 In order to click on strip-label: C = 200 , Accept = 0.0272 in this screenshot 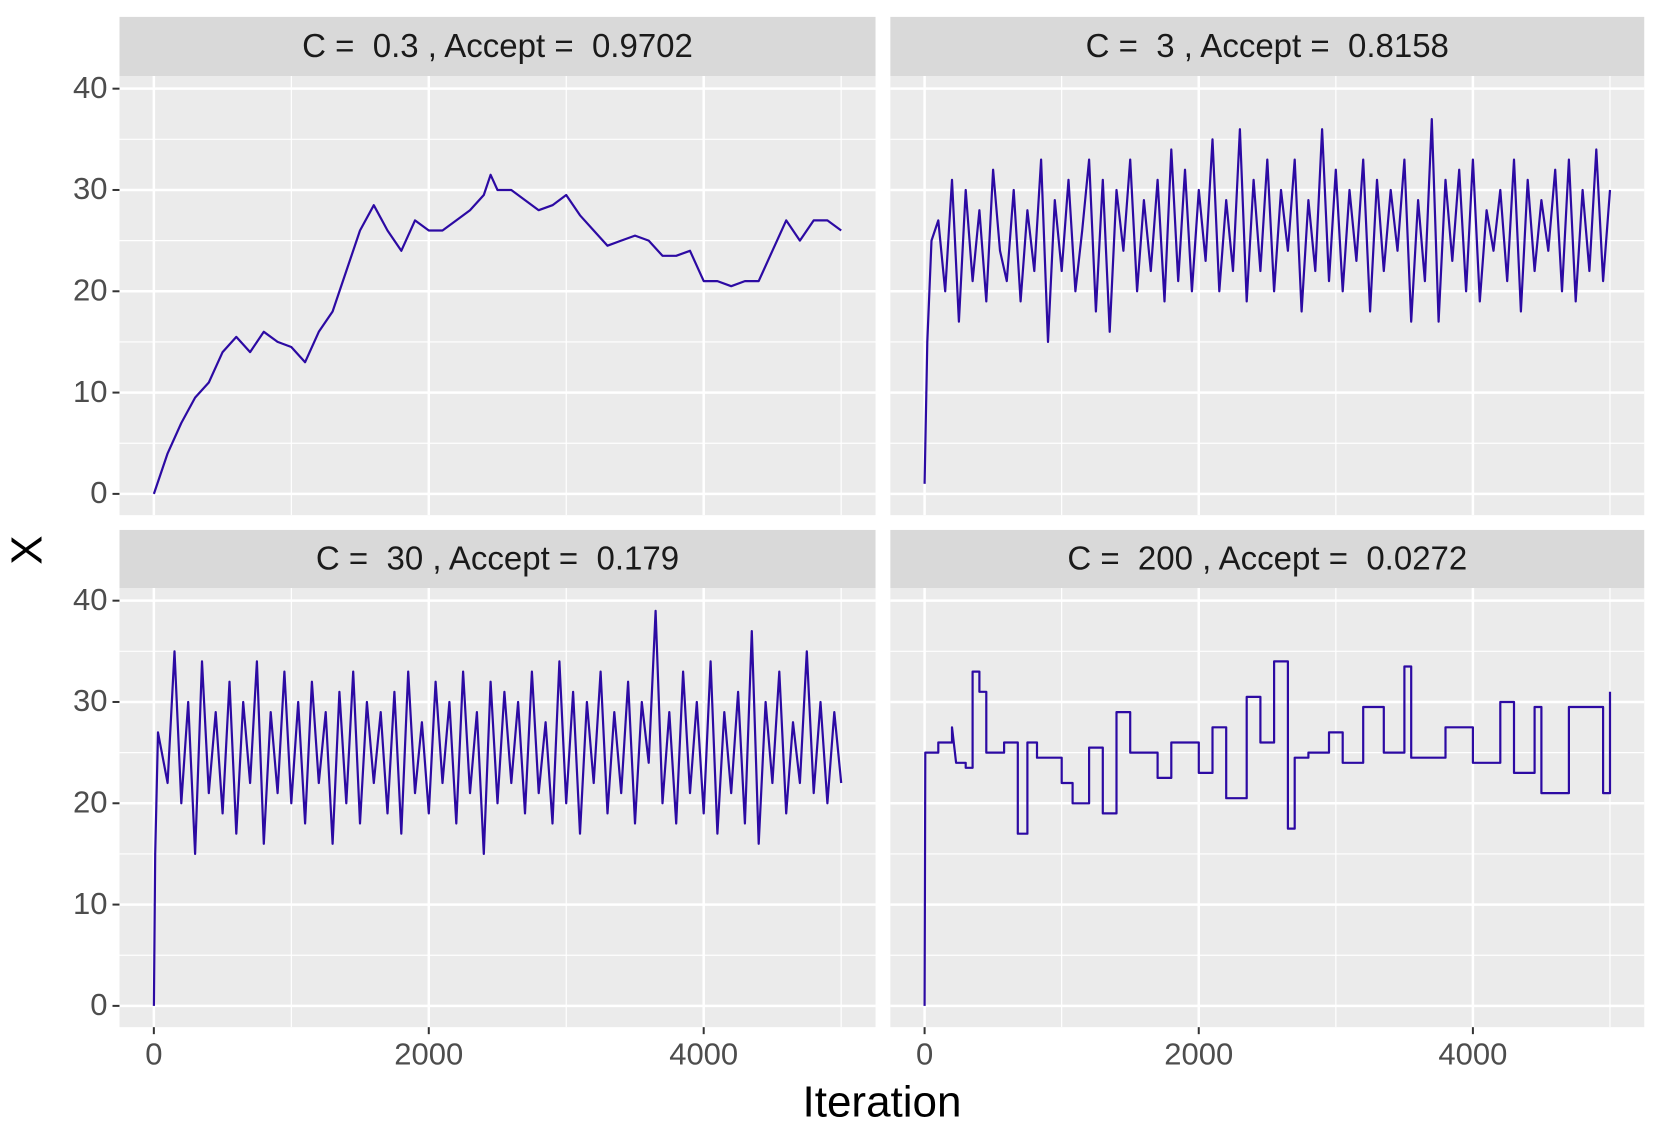, I will do `click(1267, 558)`.